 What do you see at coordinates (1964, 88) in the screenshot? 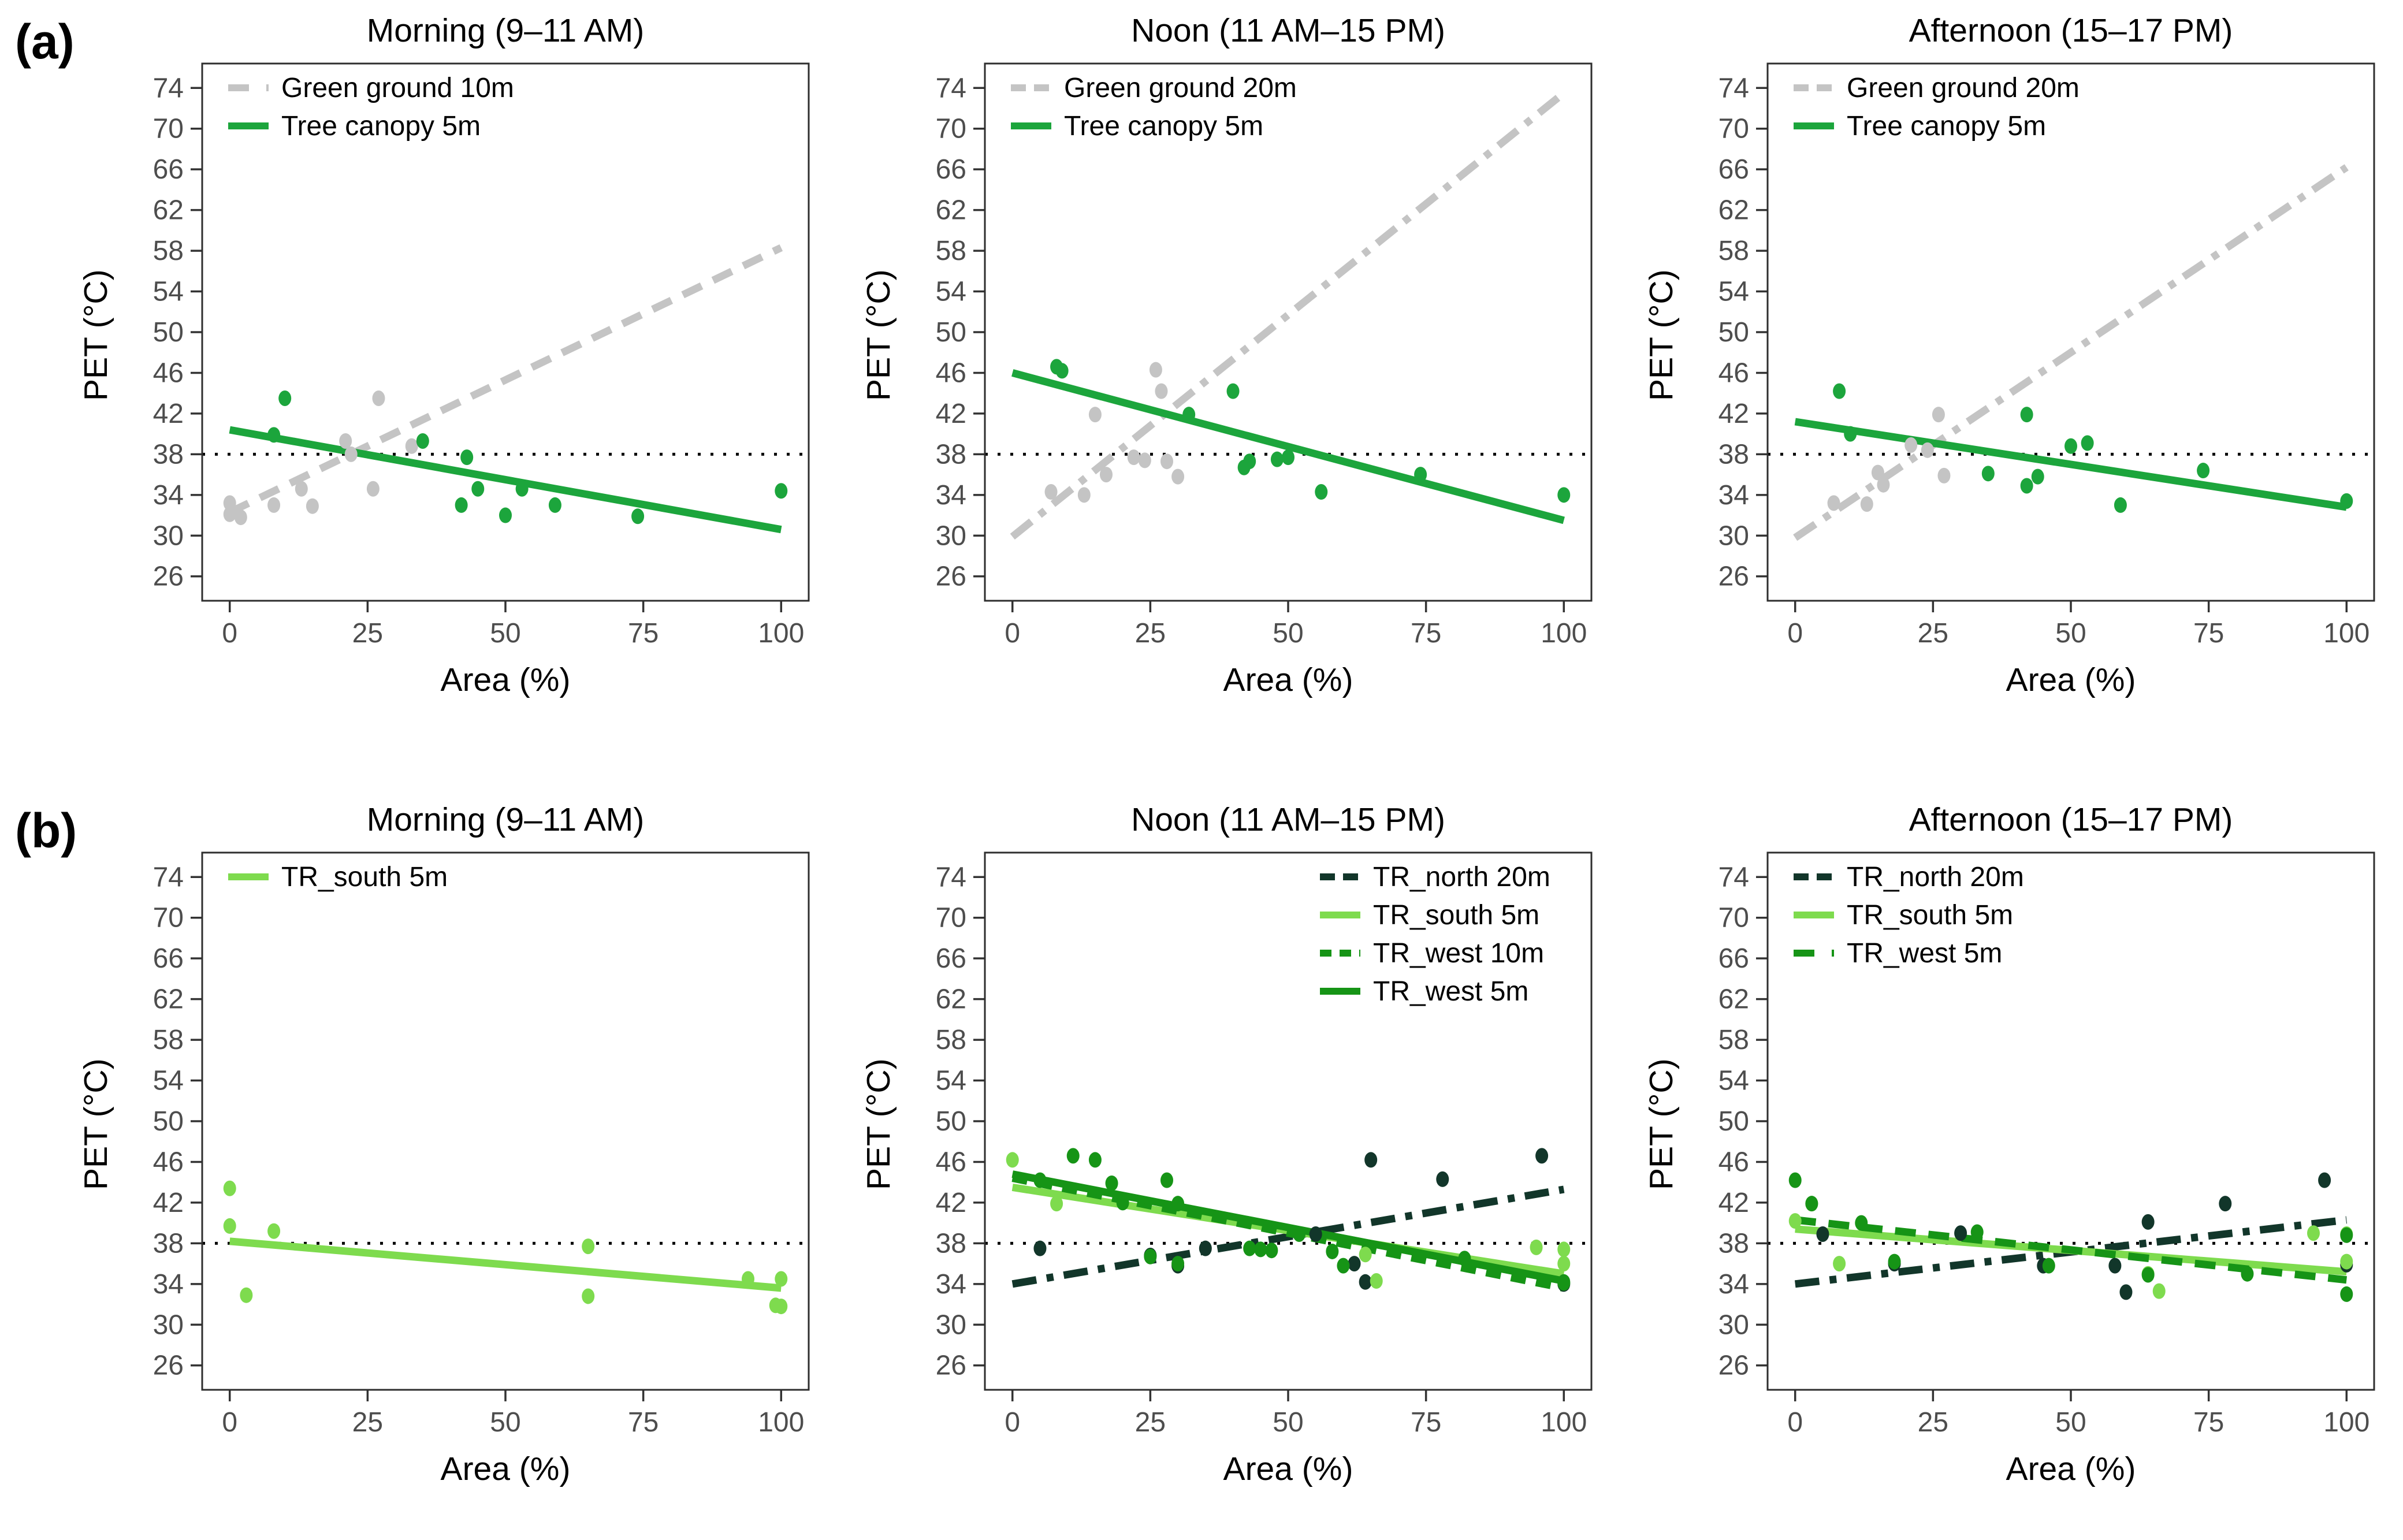
I see `legend-label: Green ground 20m` at bounding box center [1964, 88].